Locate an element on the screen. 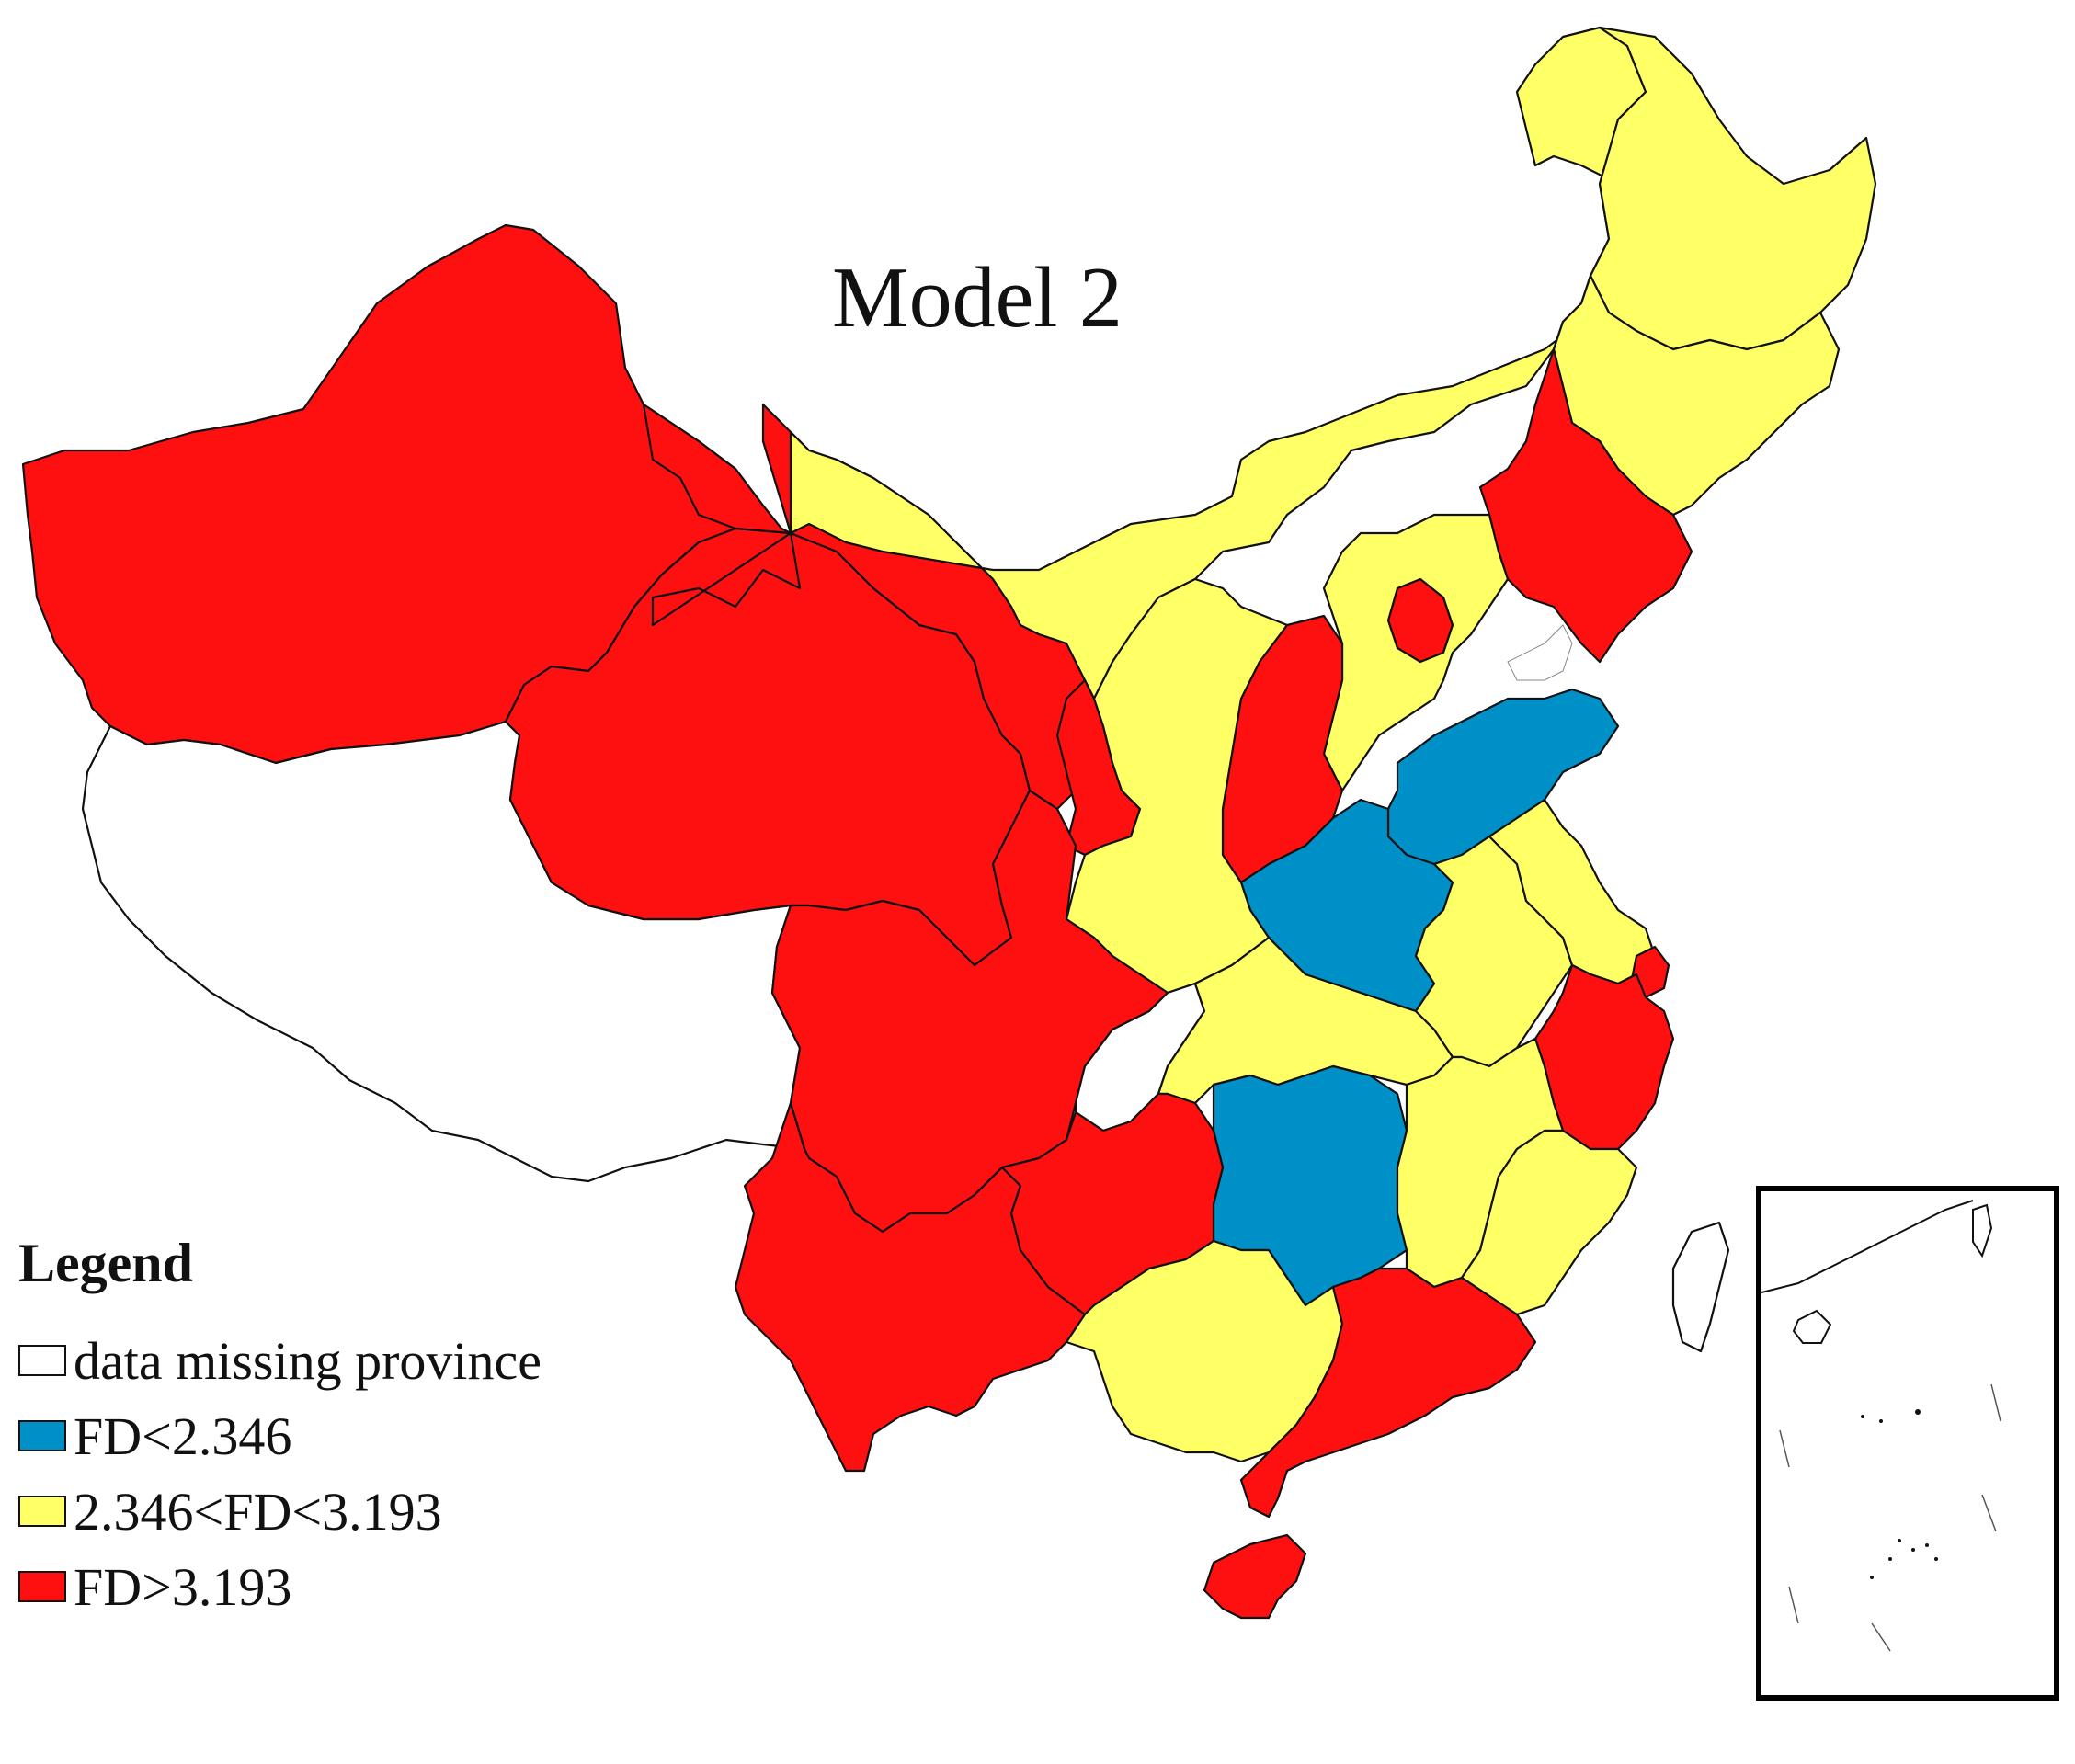  region-guizhou is located at coordinates (1112, 1204).